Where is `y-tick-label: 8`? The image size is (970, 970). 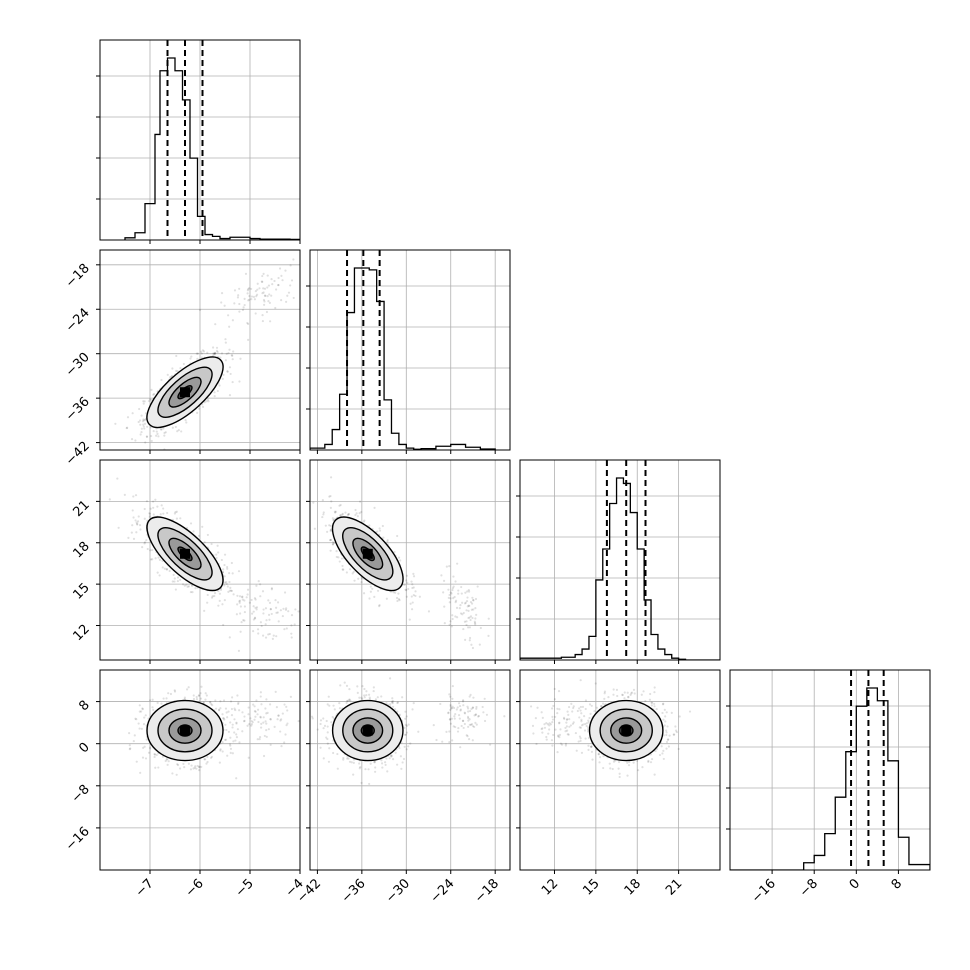
y-tick-label: 8 is located at coordinates (84, 706).